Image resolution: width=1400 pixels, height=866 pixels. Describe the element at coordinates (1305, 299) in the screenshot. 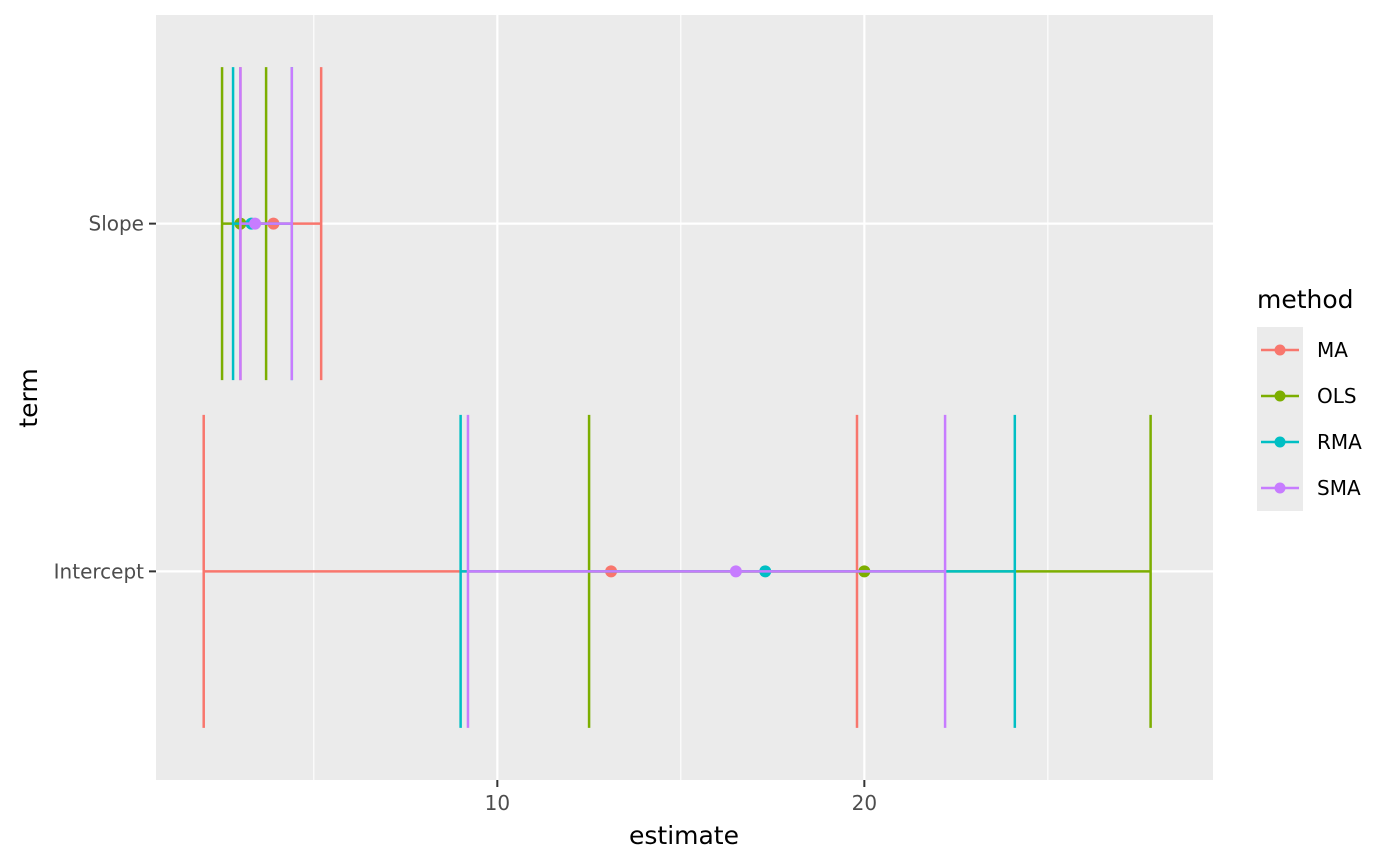

I see `legend-title: method` at that location.